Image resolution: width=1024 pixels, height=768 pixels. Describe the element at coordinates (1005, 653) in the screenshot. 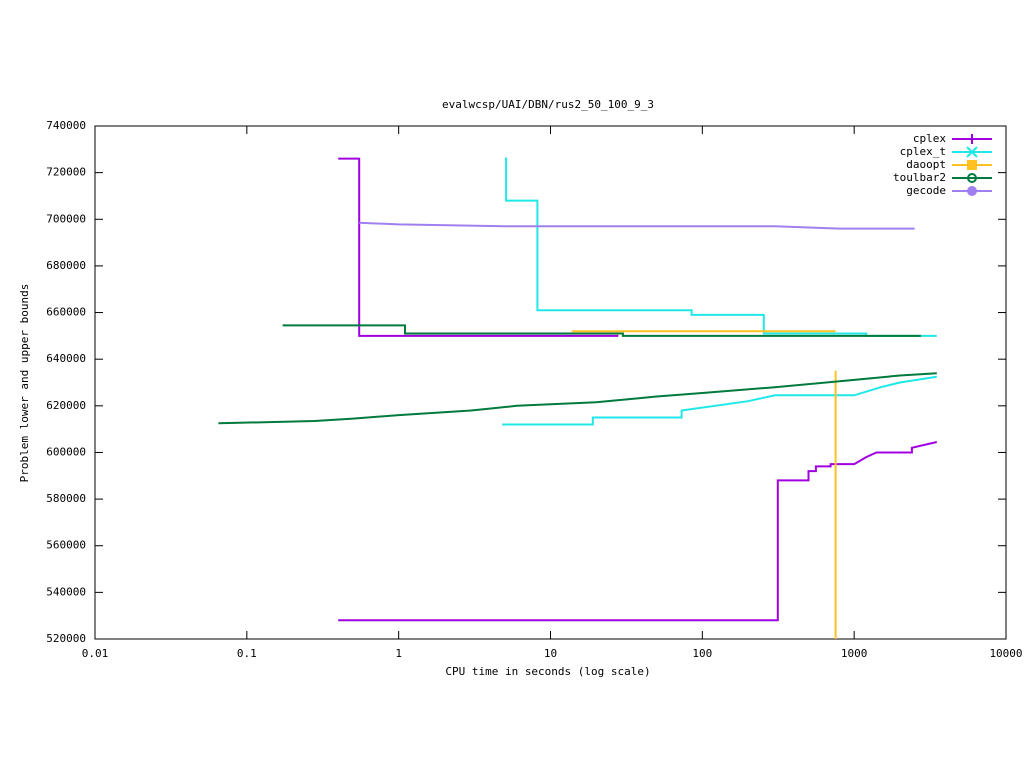

I see `x-tick-label: 10000` at that location.